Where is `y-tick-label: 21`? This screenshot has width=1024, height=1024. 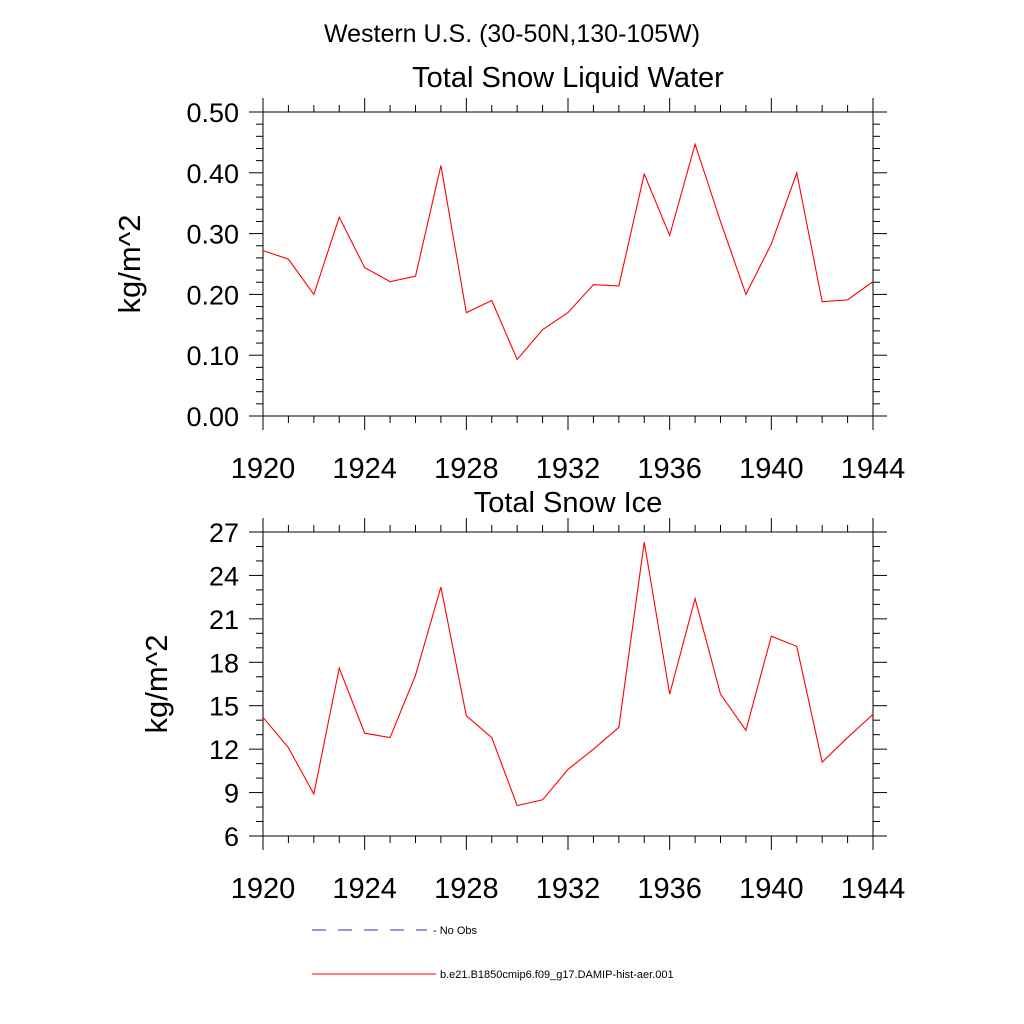
y-tick-label: 21 is located at coordinates (224, 620).